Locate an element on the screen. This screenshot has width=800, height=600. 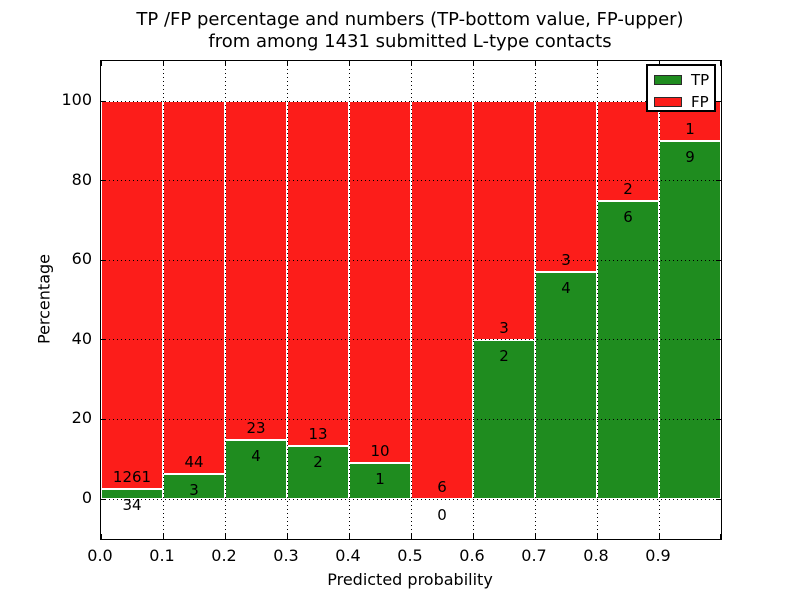
tp-count-label-2: 4 is located at coordinates (256, 456).